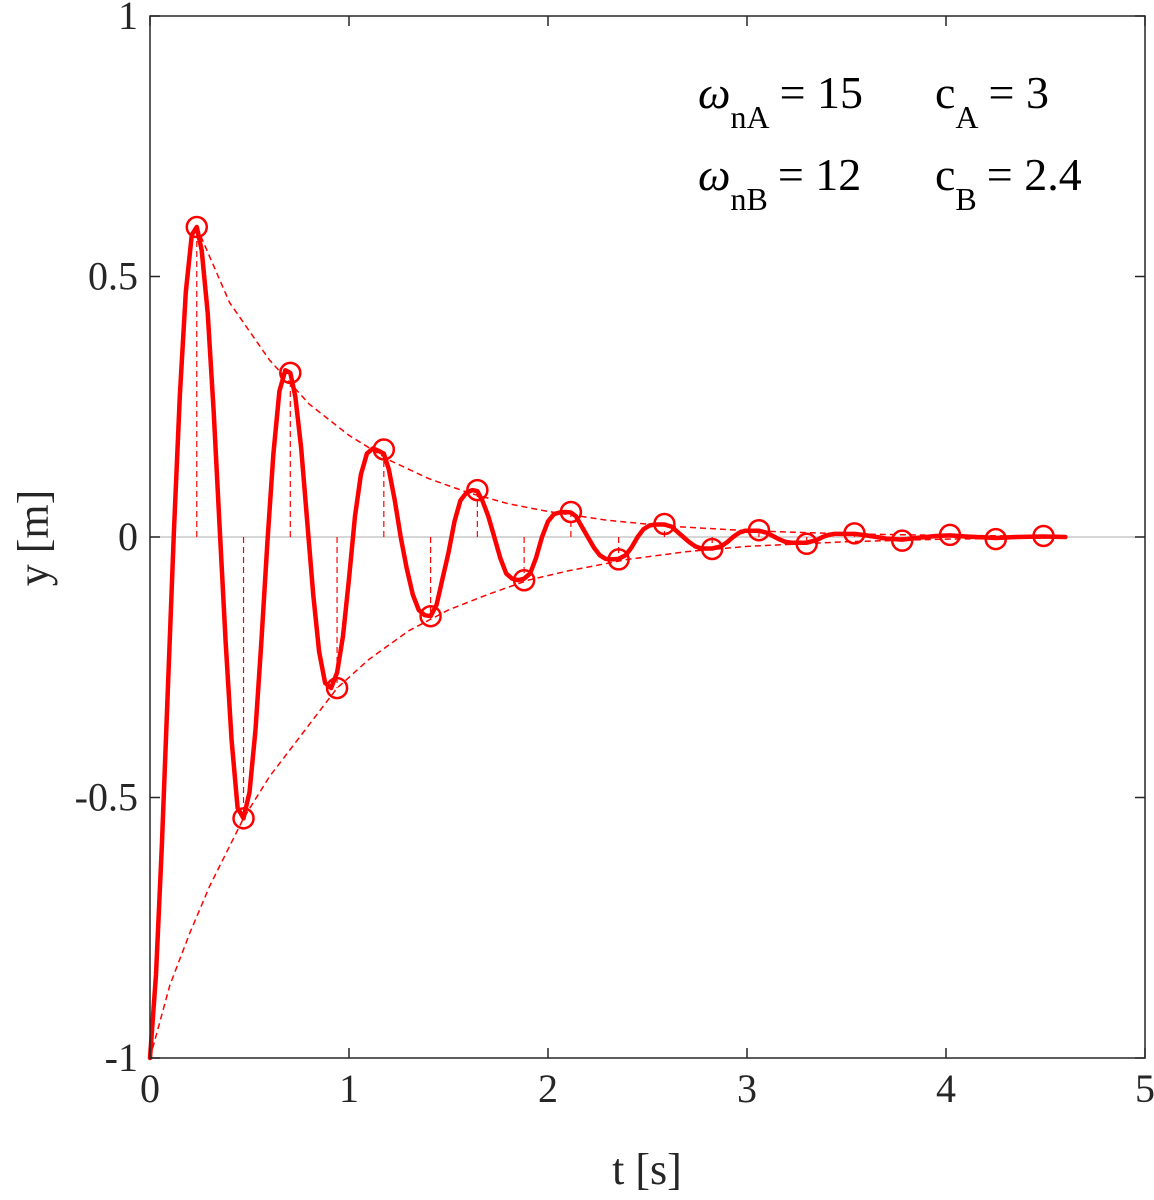 The width and height of the screenshot is (1154, 1200). I want to click on x-tick-label: 0, so click(150, 1088).